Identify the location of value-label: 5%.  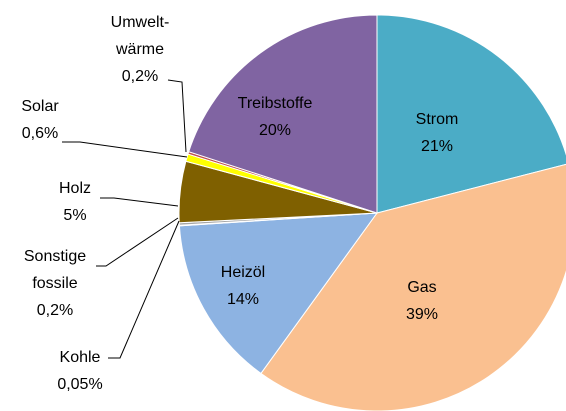
(75, 215).